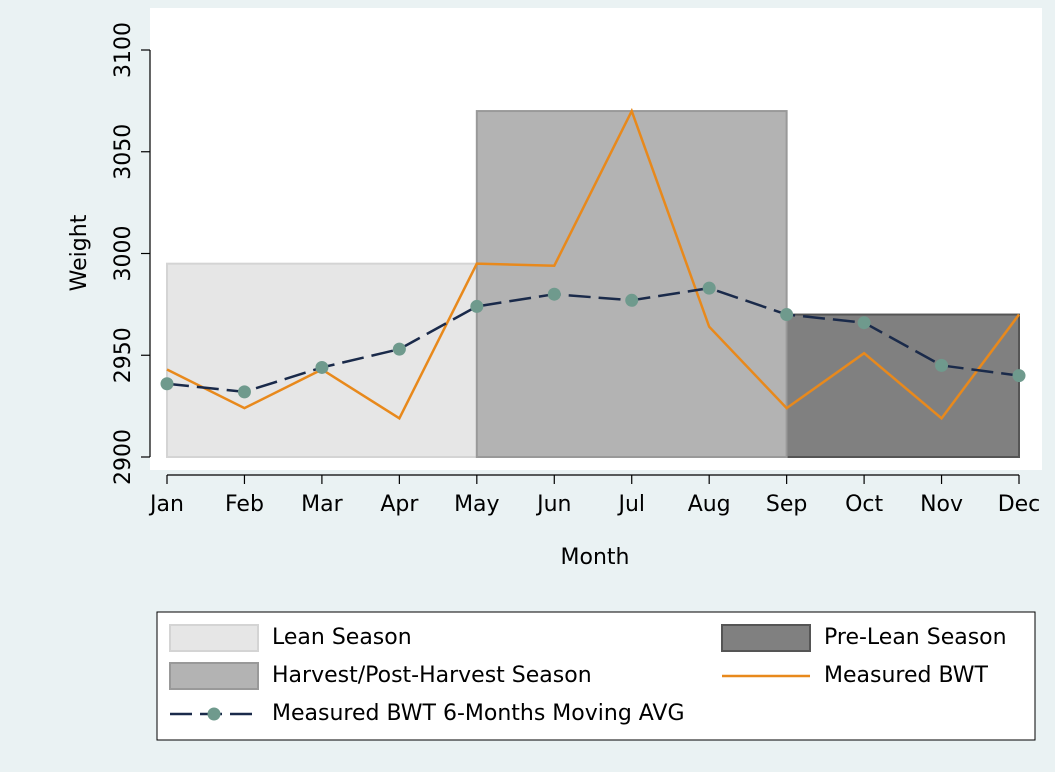 This screenshot has width=1055, height=776. Describe the element at coordinates (941, 504) in the screenshot. I see `x-tick-label: Nov` at that location.